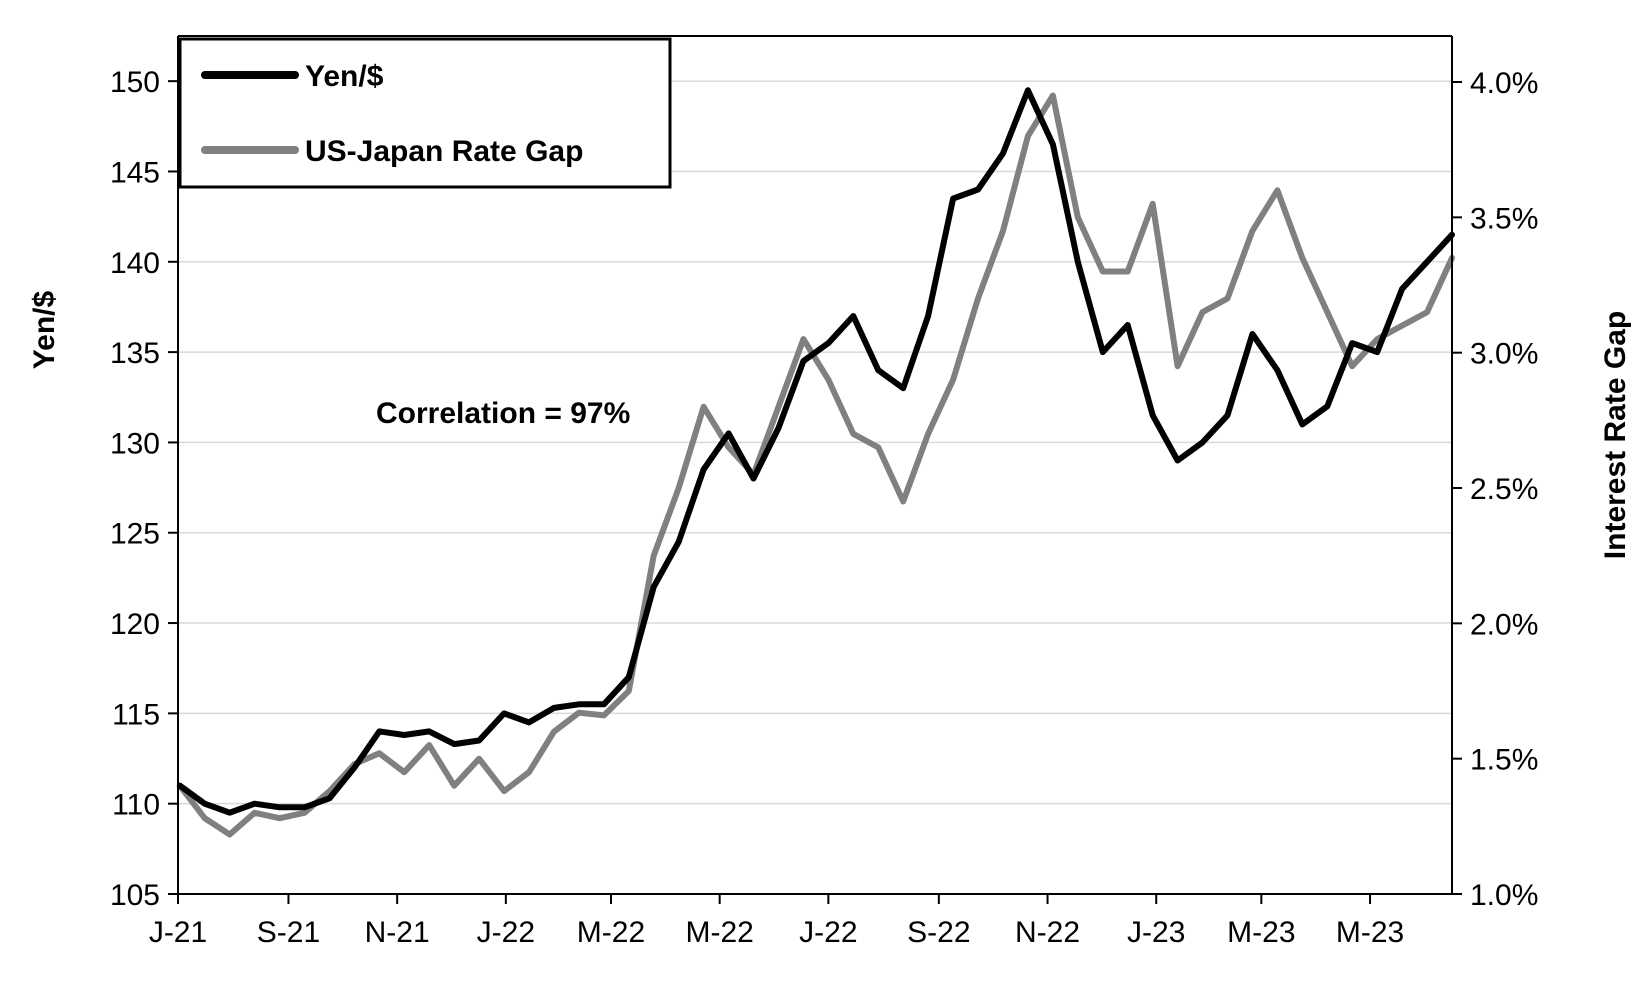  I want to click on legend: Yen/$ US-Japan Rate Gap, so click(425, 113).